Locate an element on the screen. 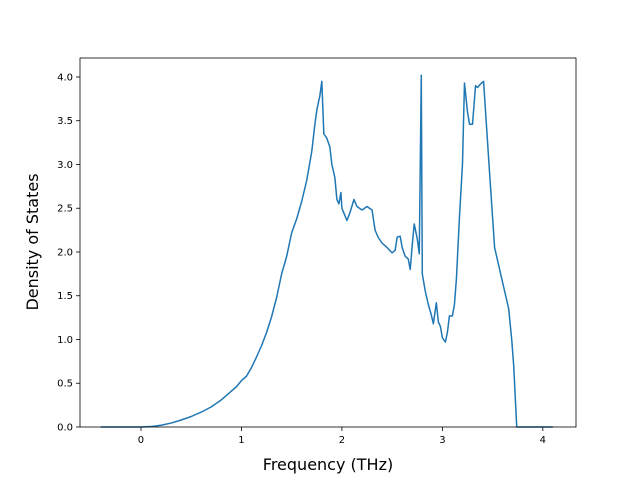 Image resolution: width=640 pixels, height=480 pixels. y-axis-title: Density of States is located at coordinates (32, 241).